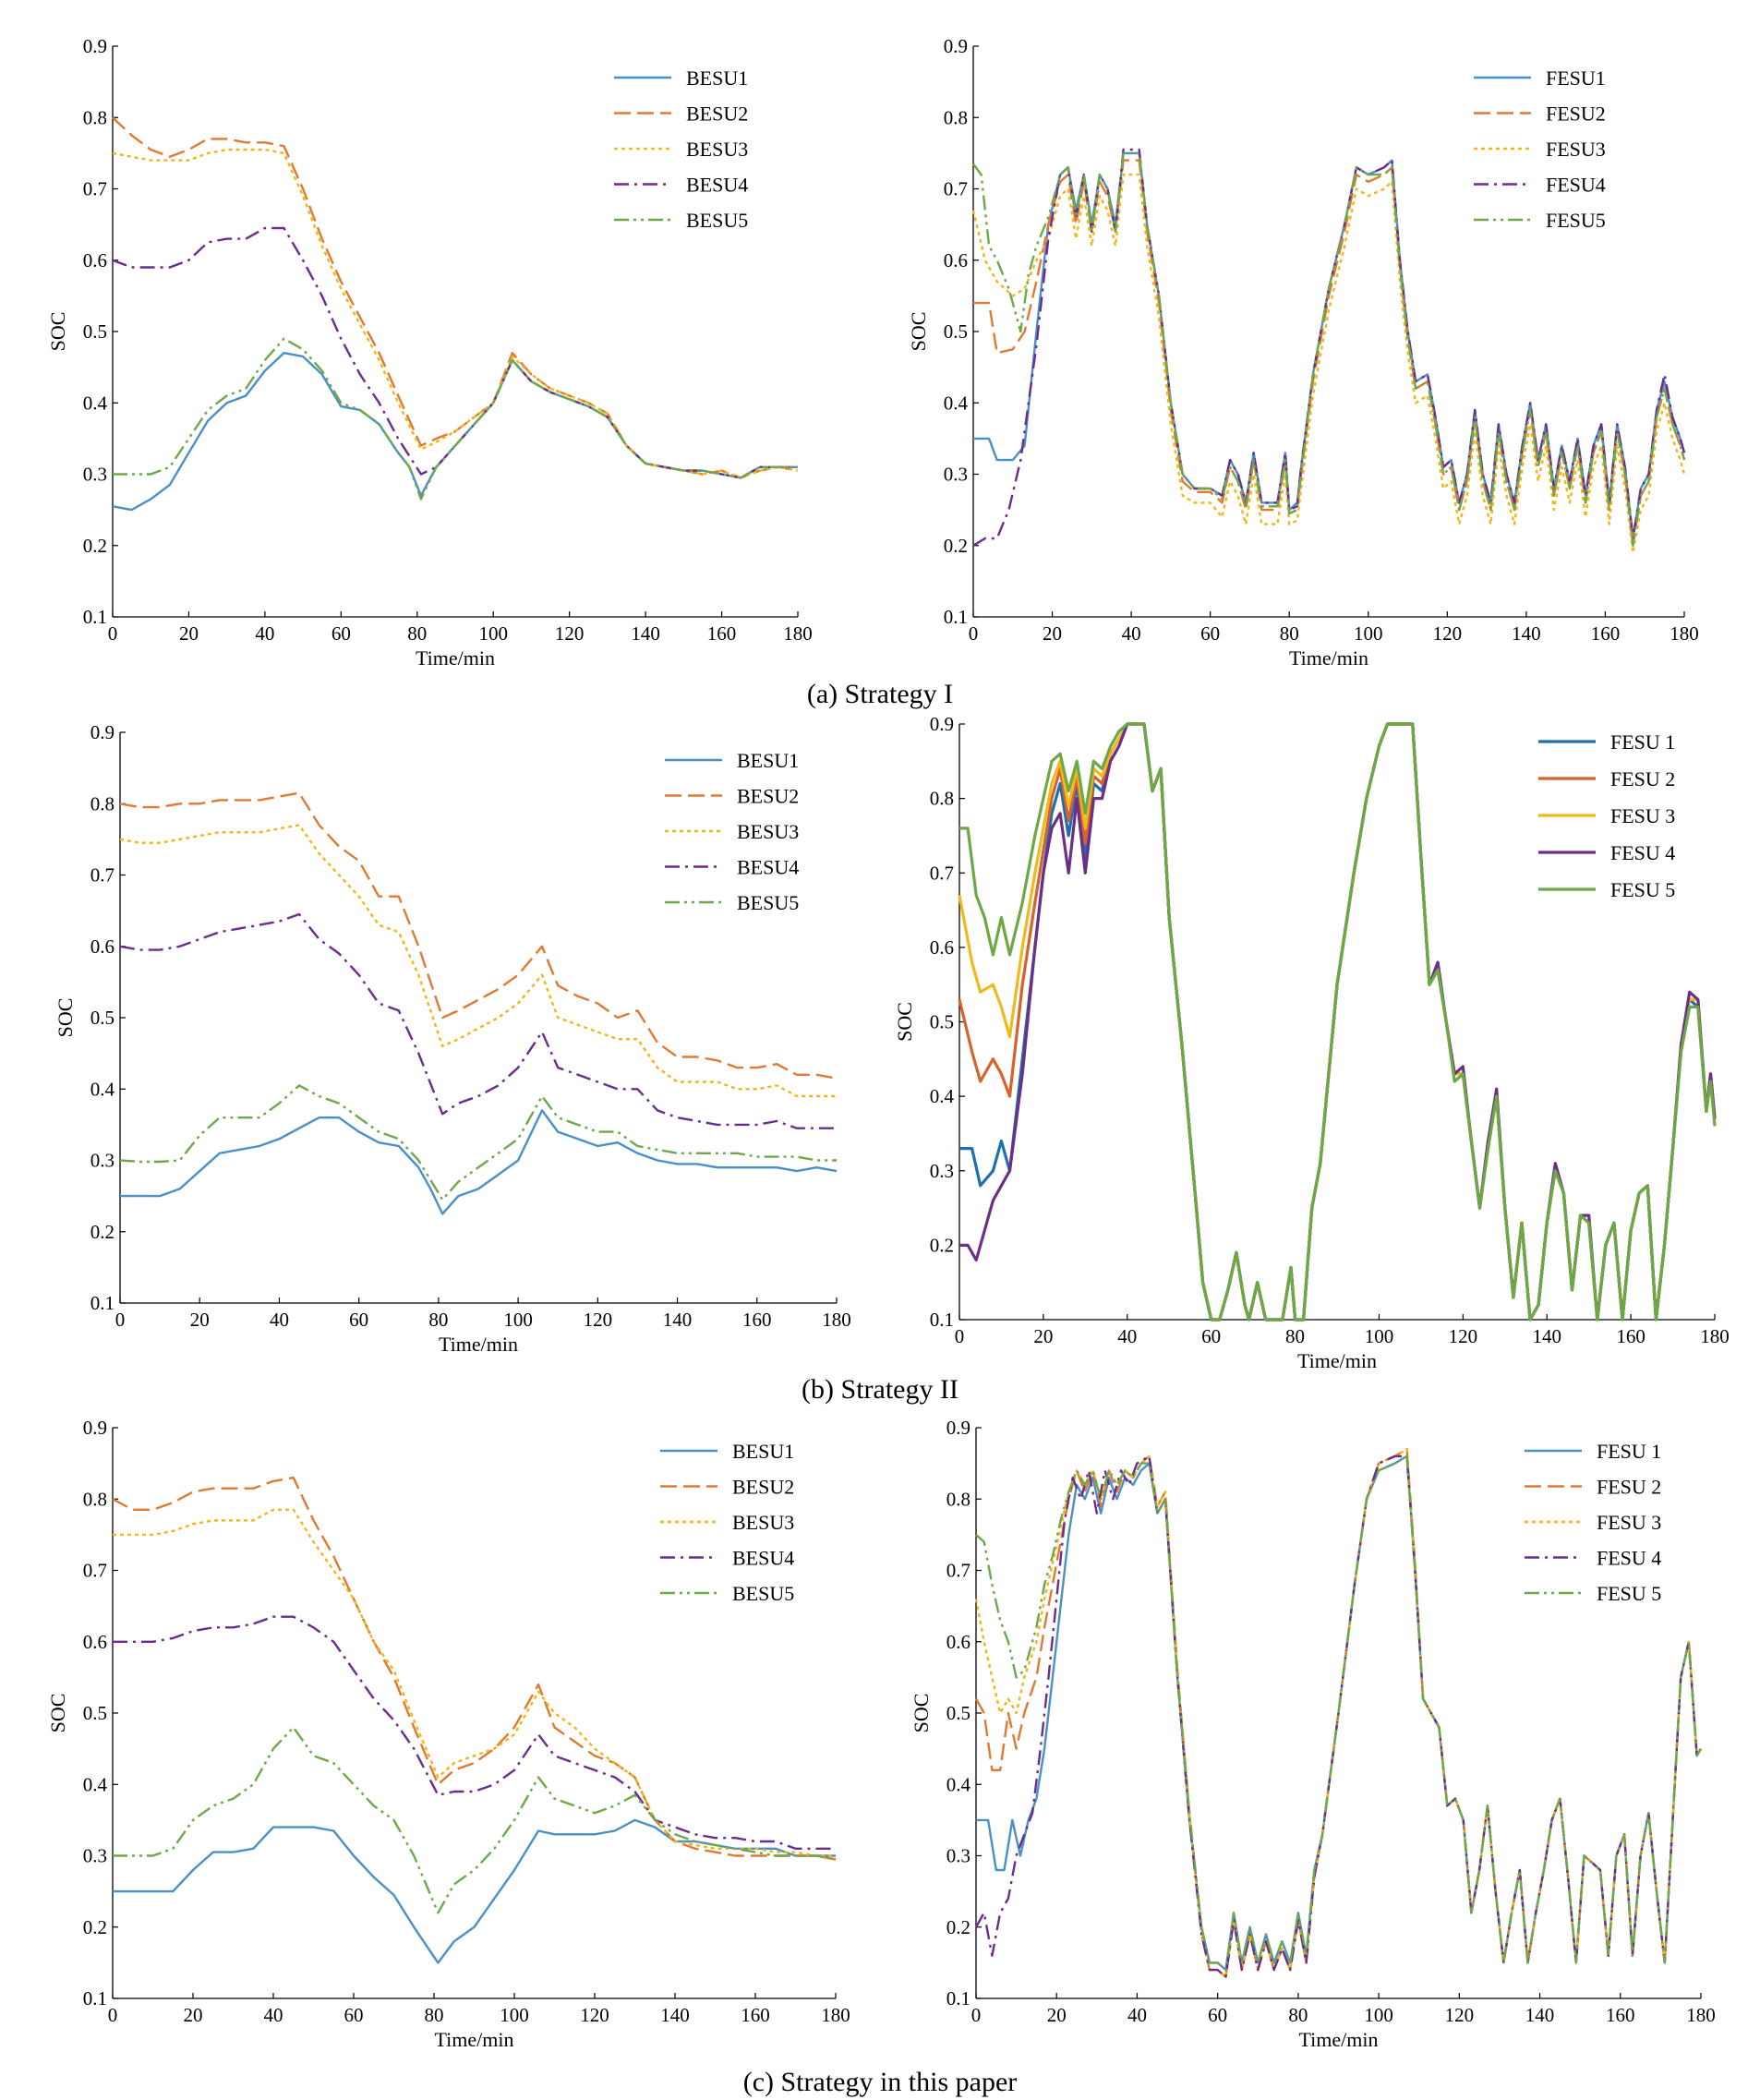 This screenshot has height=2100, width=1760. What do you see at coordinates (763, 1488) in the screenshot?
I see `legend-label-2: BESU2` at bounding box center [763, 1488].